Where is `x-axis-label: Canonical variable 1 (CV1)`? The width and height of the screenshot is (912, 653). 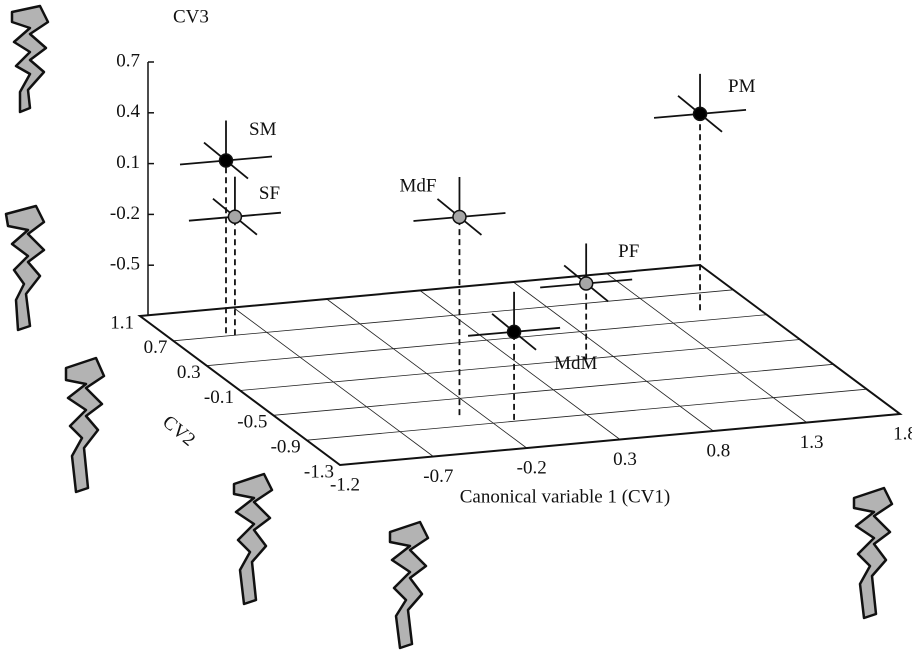
x-axis-label: Canonical variable 1 (CV1) is located at coordinates (565, 496).